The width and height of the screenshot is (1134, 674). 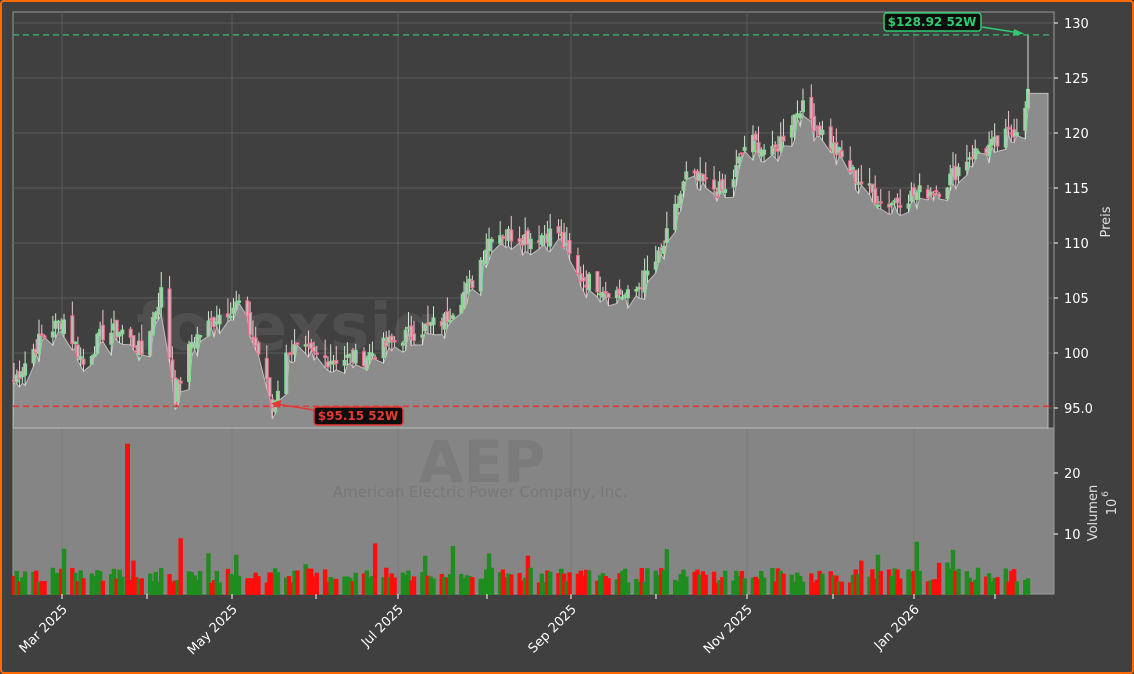 What do you see at coordinates (1076, 24) in the screenshot?
I see `price-tick-label: 130` at bounding box center [1076, 24].